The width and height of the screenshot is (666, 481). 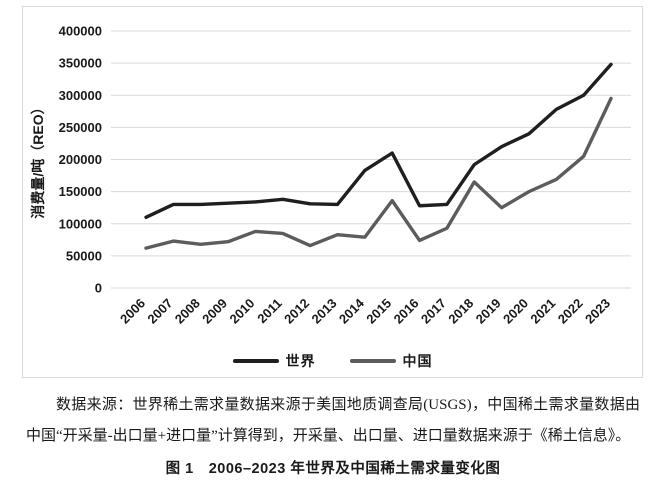 What do you see at coordinates (80, 159) in the screenshot?
I see `y-tick-label: 200000` at bounding box center [80, 159].